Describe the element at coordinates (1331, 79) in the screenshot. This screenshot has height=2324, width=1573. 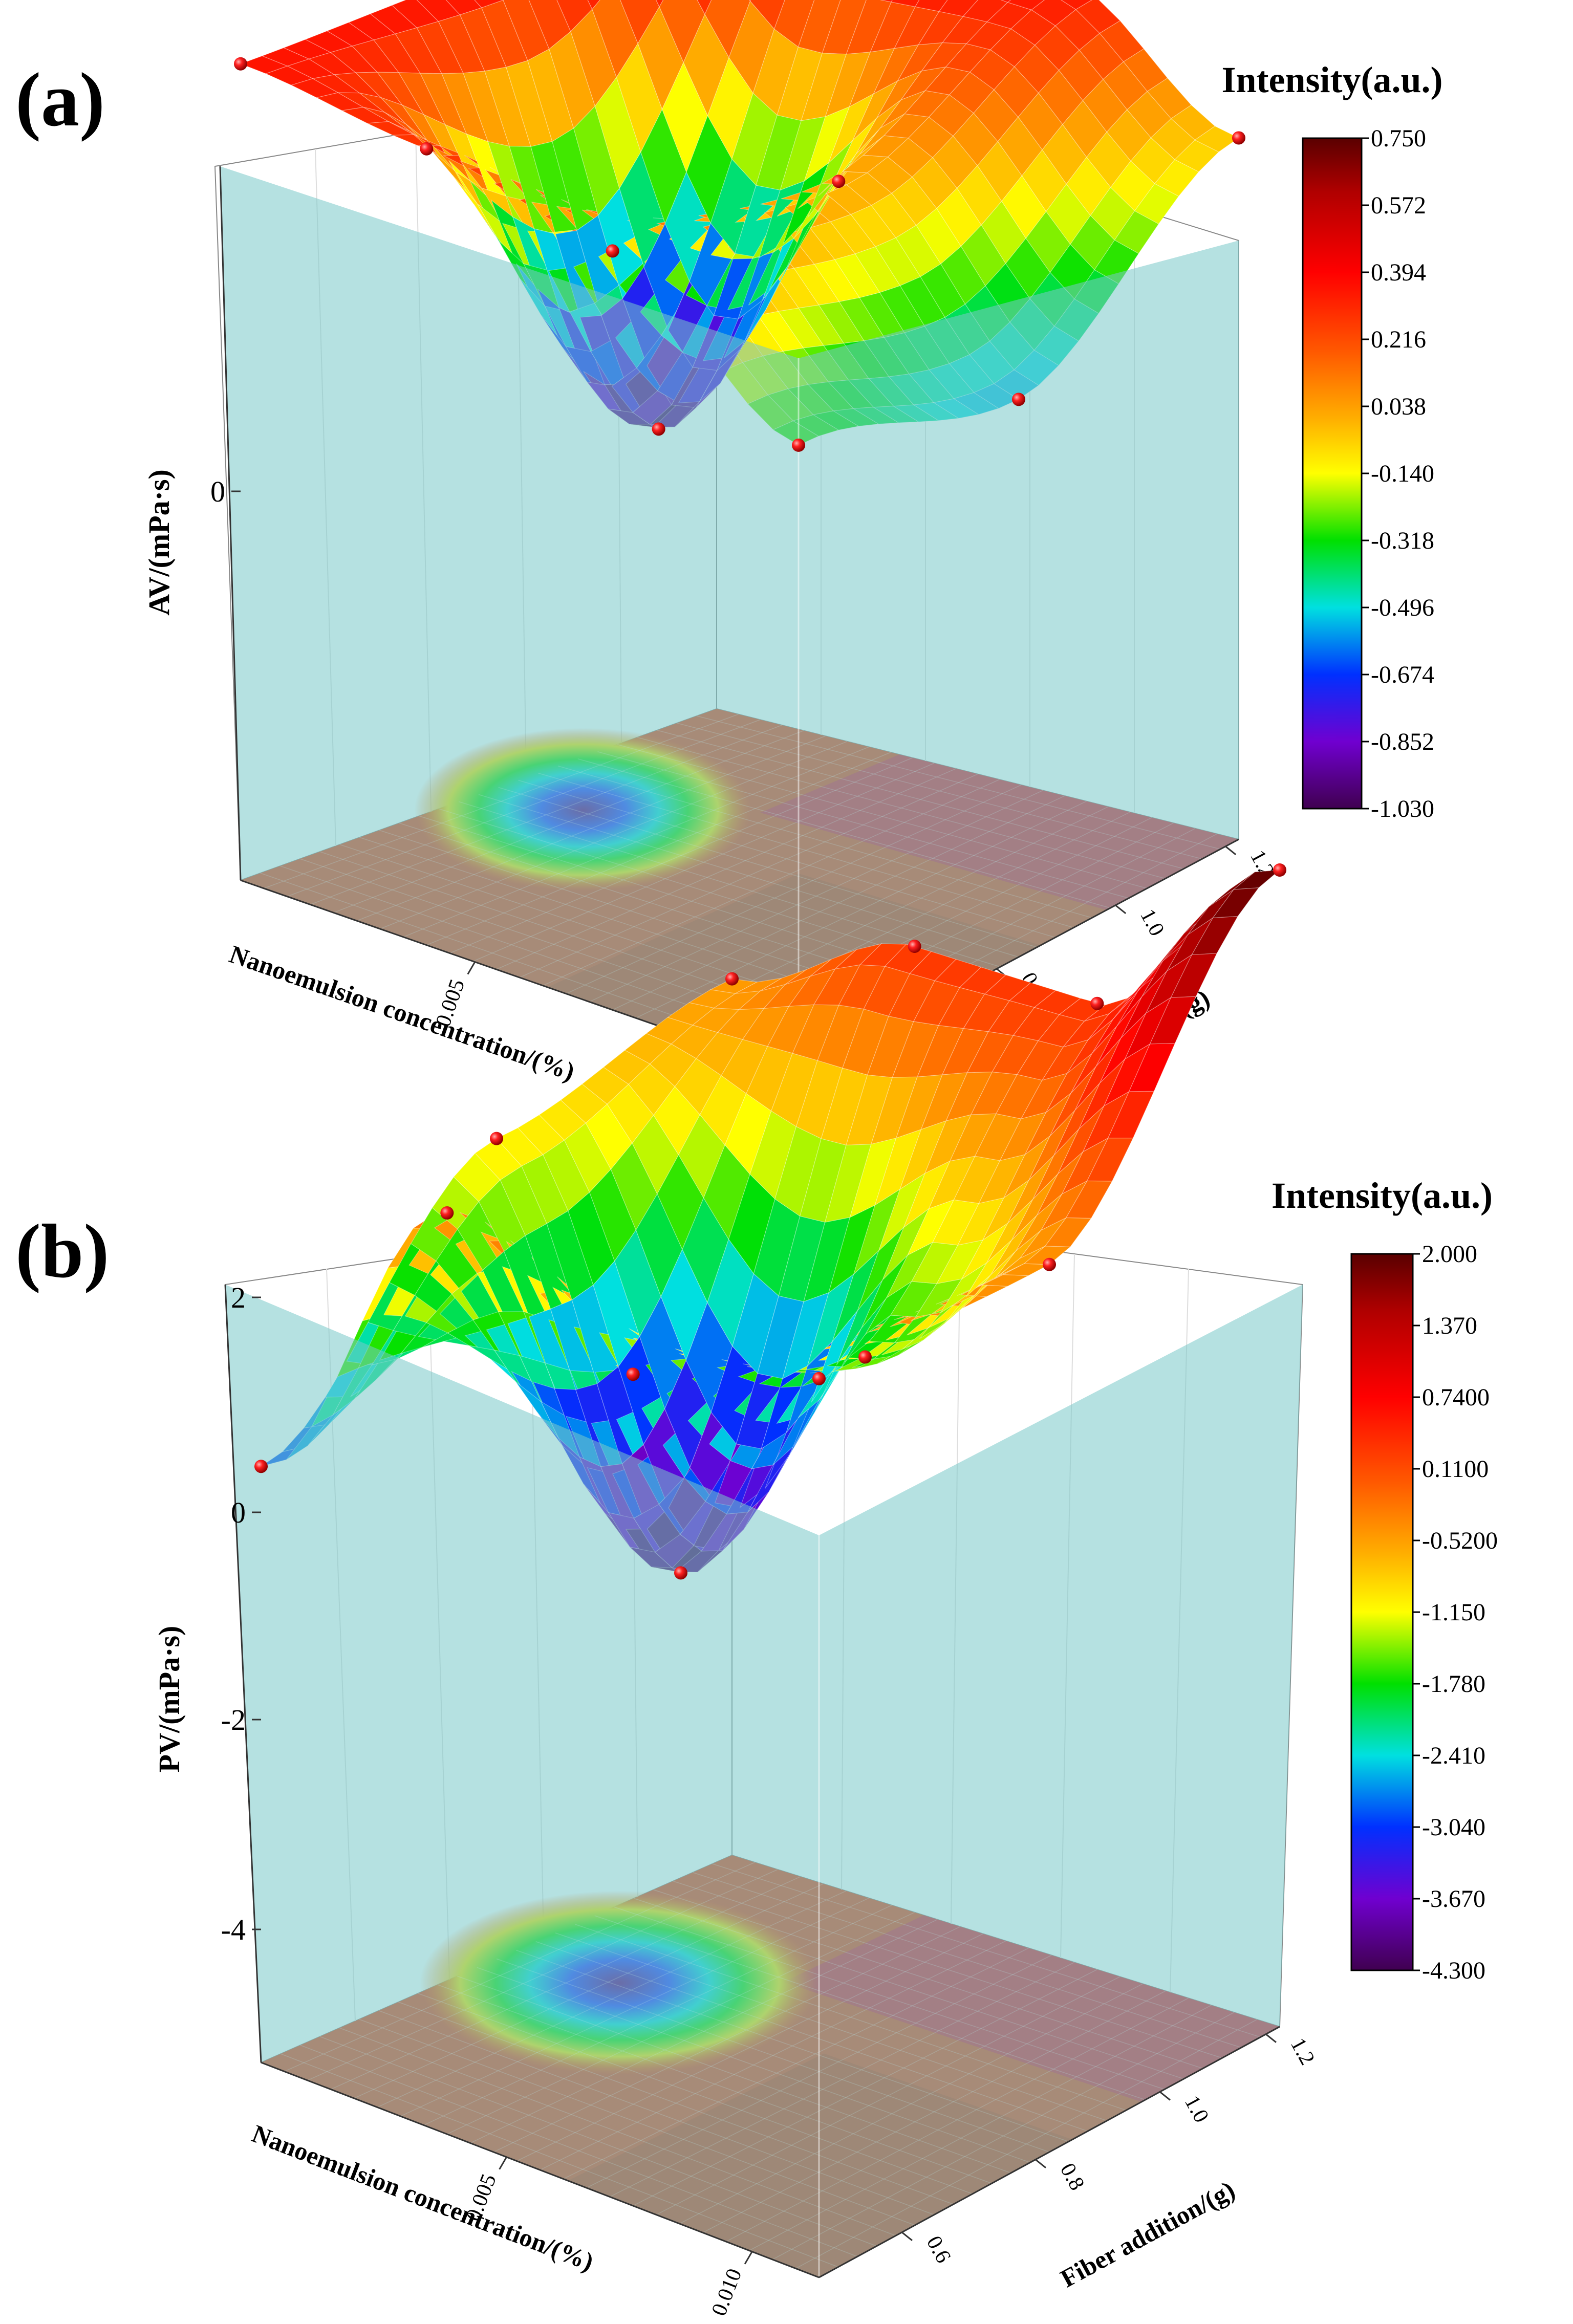
I see `panel-a-colorbar-title: Intensity(a.u.)` at that location.